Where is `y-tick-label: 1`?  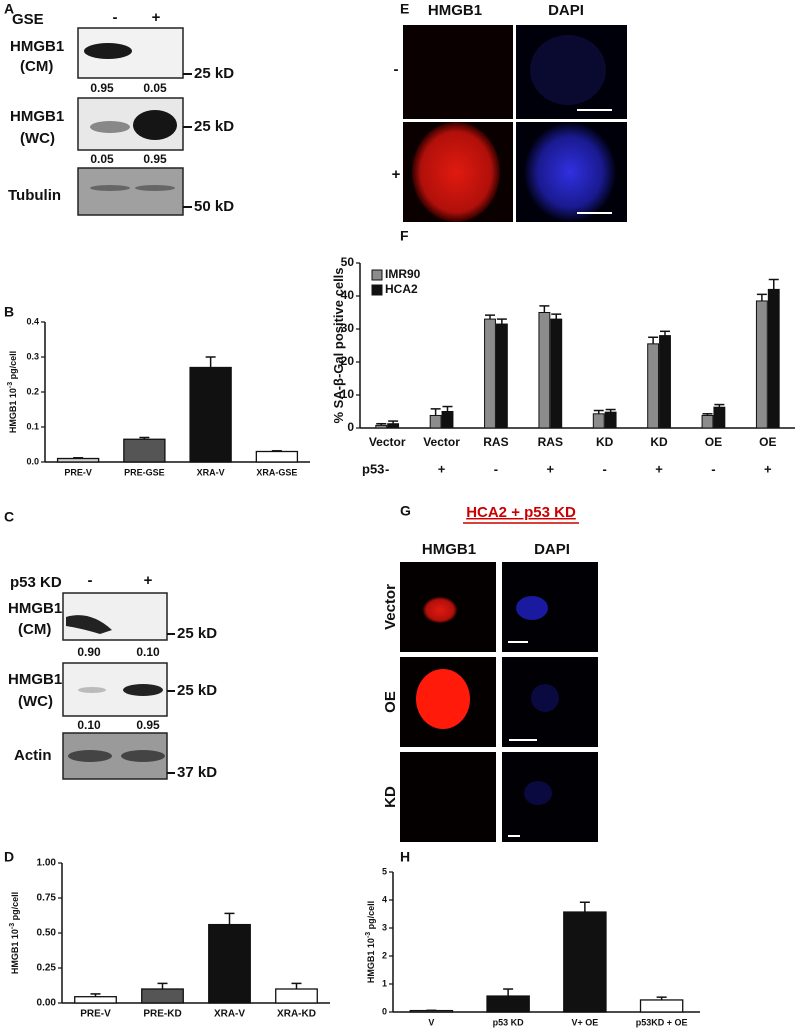 y-tick-label: 1 is located at coordinates (384, 983).